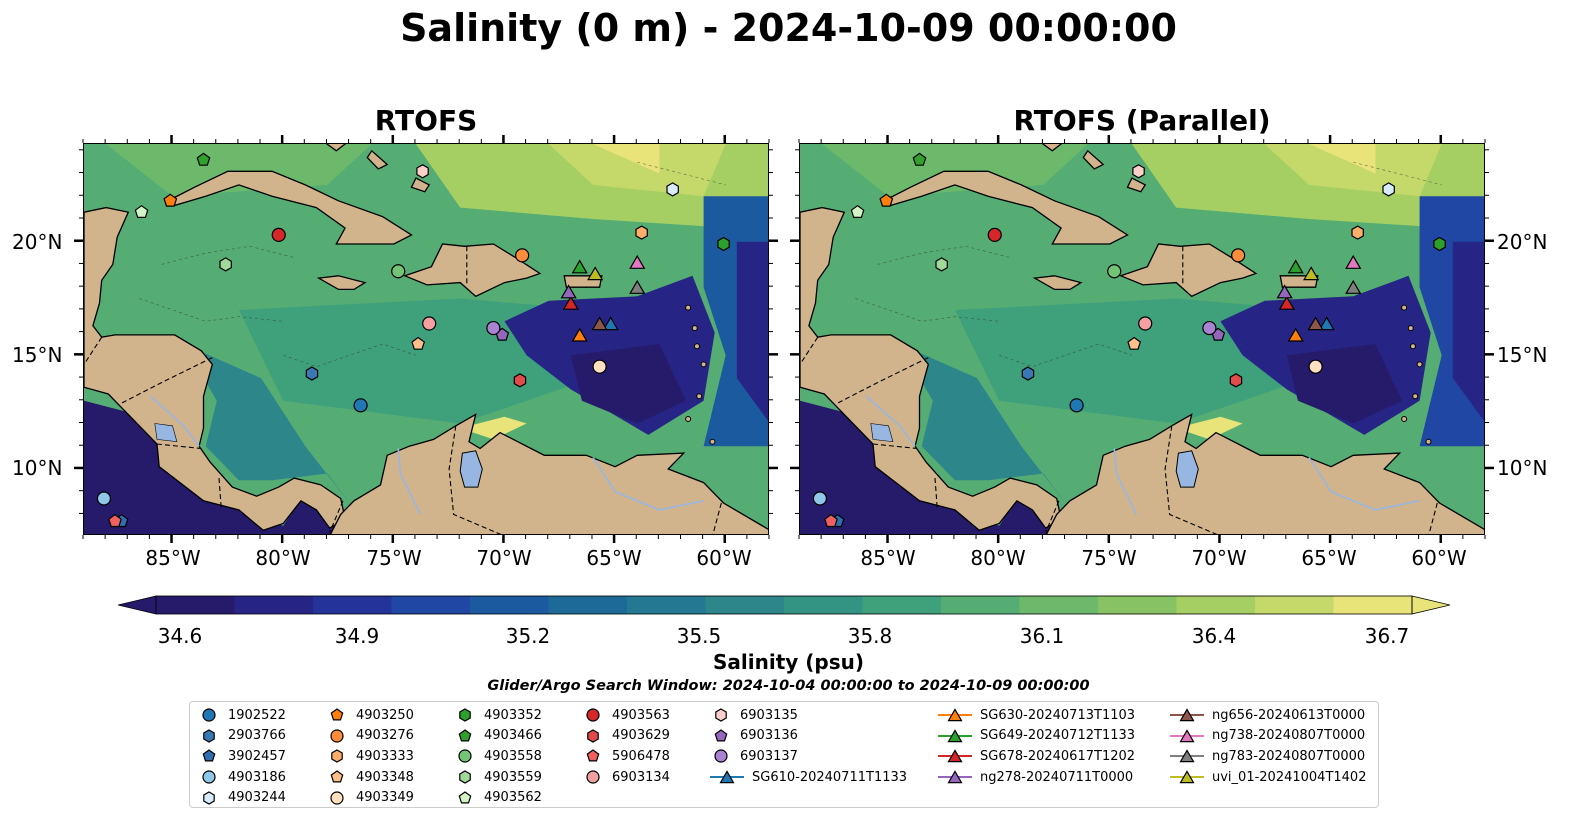 This screenshot has height=827, width=1577. Describe the element at coordinates (1142, 120) in the screenshot. I see `panel-title-rtofs-parallel: RTOFS (Parallel)` at that location.